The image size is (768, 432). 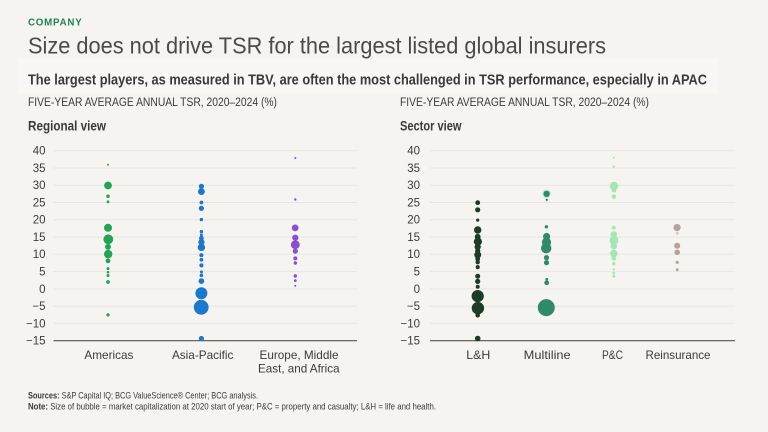 What do you see at coordinates (678, 355) in the screenshot?
I see `svg-text: Reinsurance` at bounding box center [678, 355].